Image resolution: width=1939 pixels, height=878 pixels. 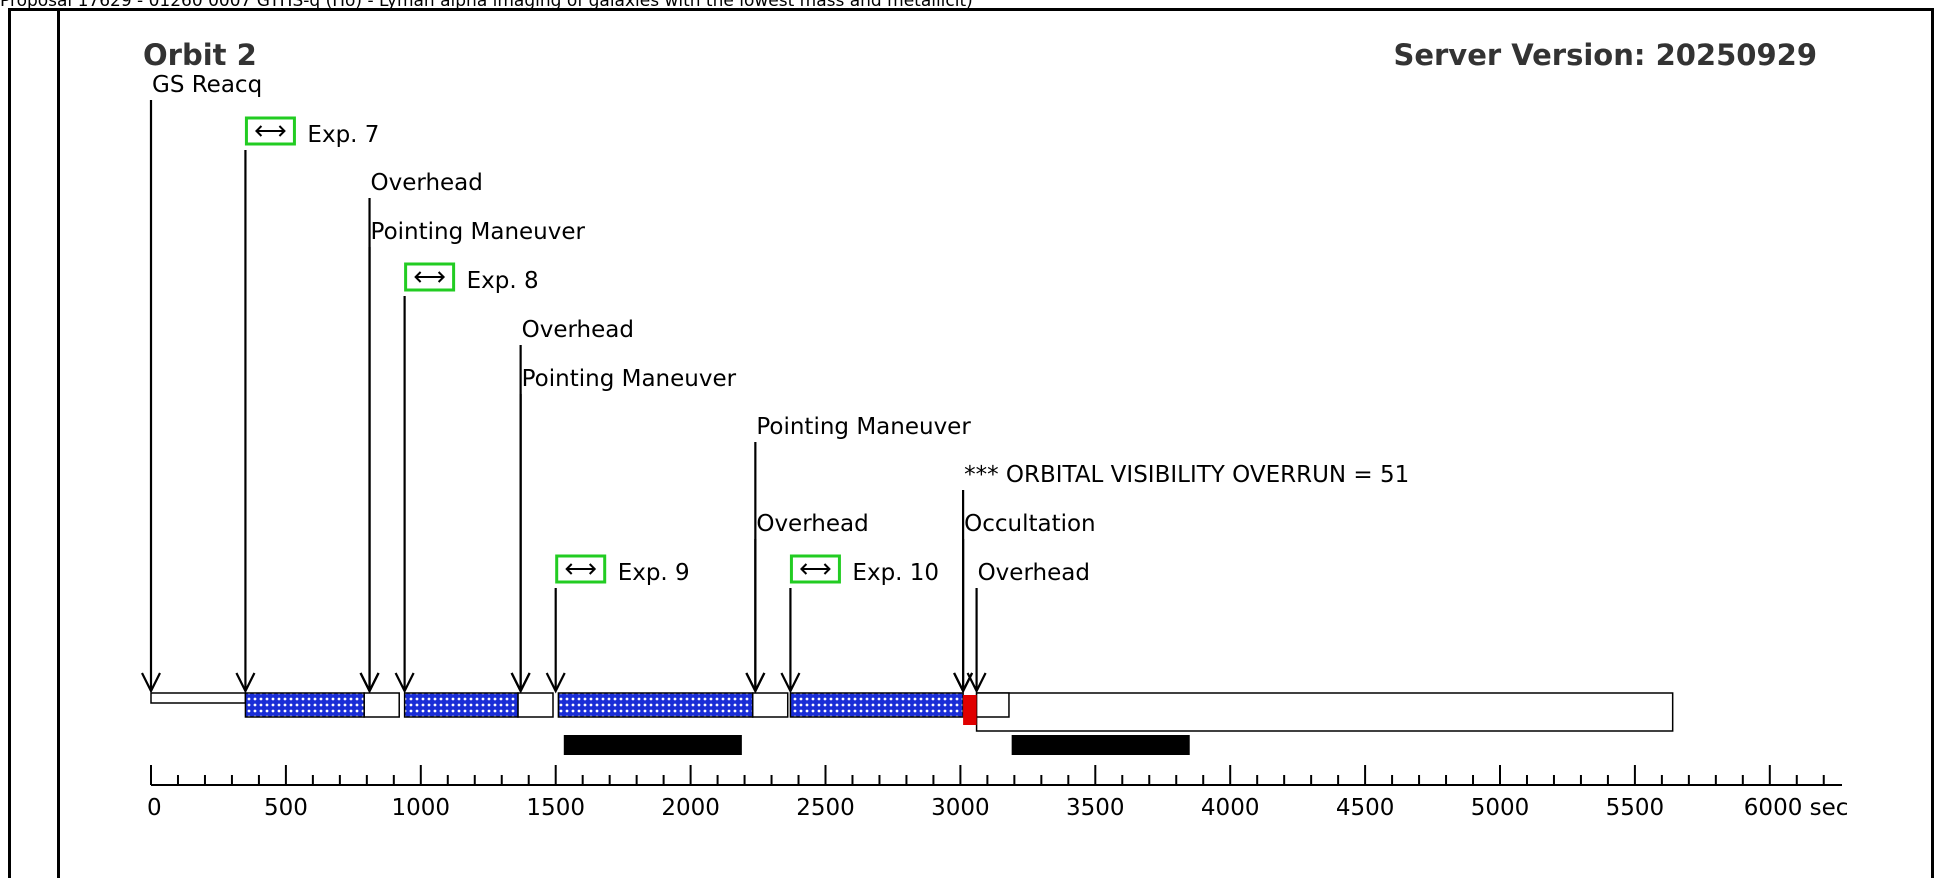 What do you see at coordinates (825, 808) in the screenshot?
I see `axis-tick-label: 2500` at bounding box center [825, 808].